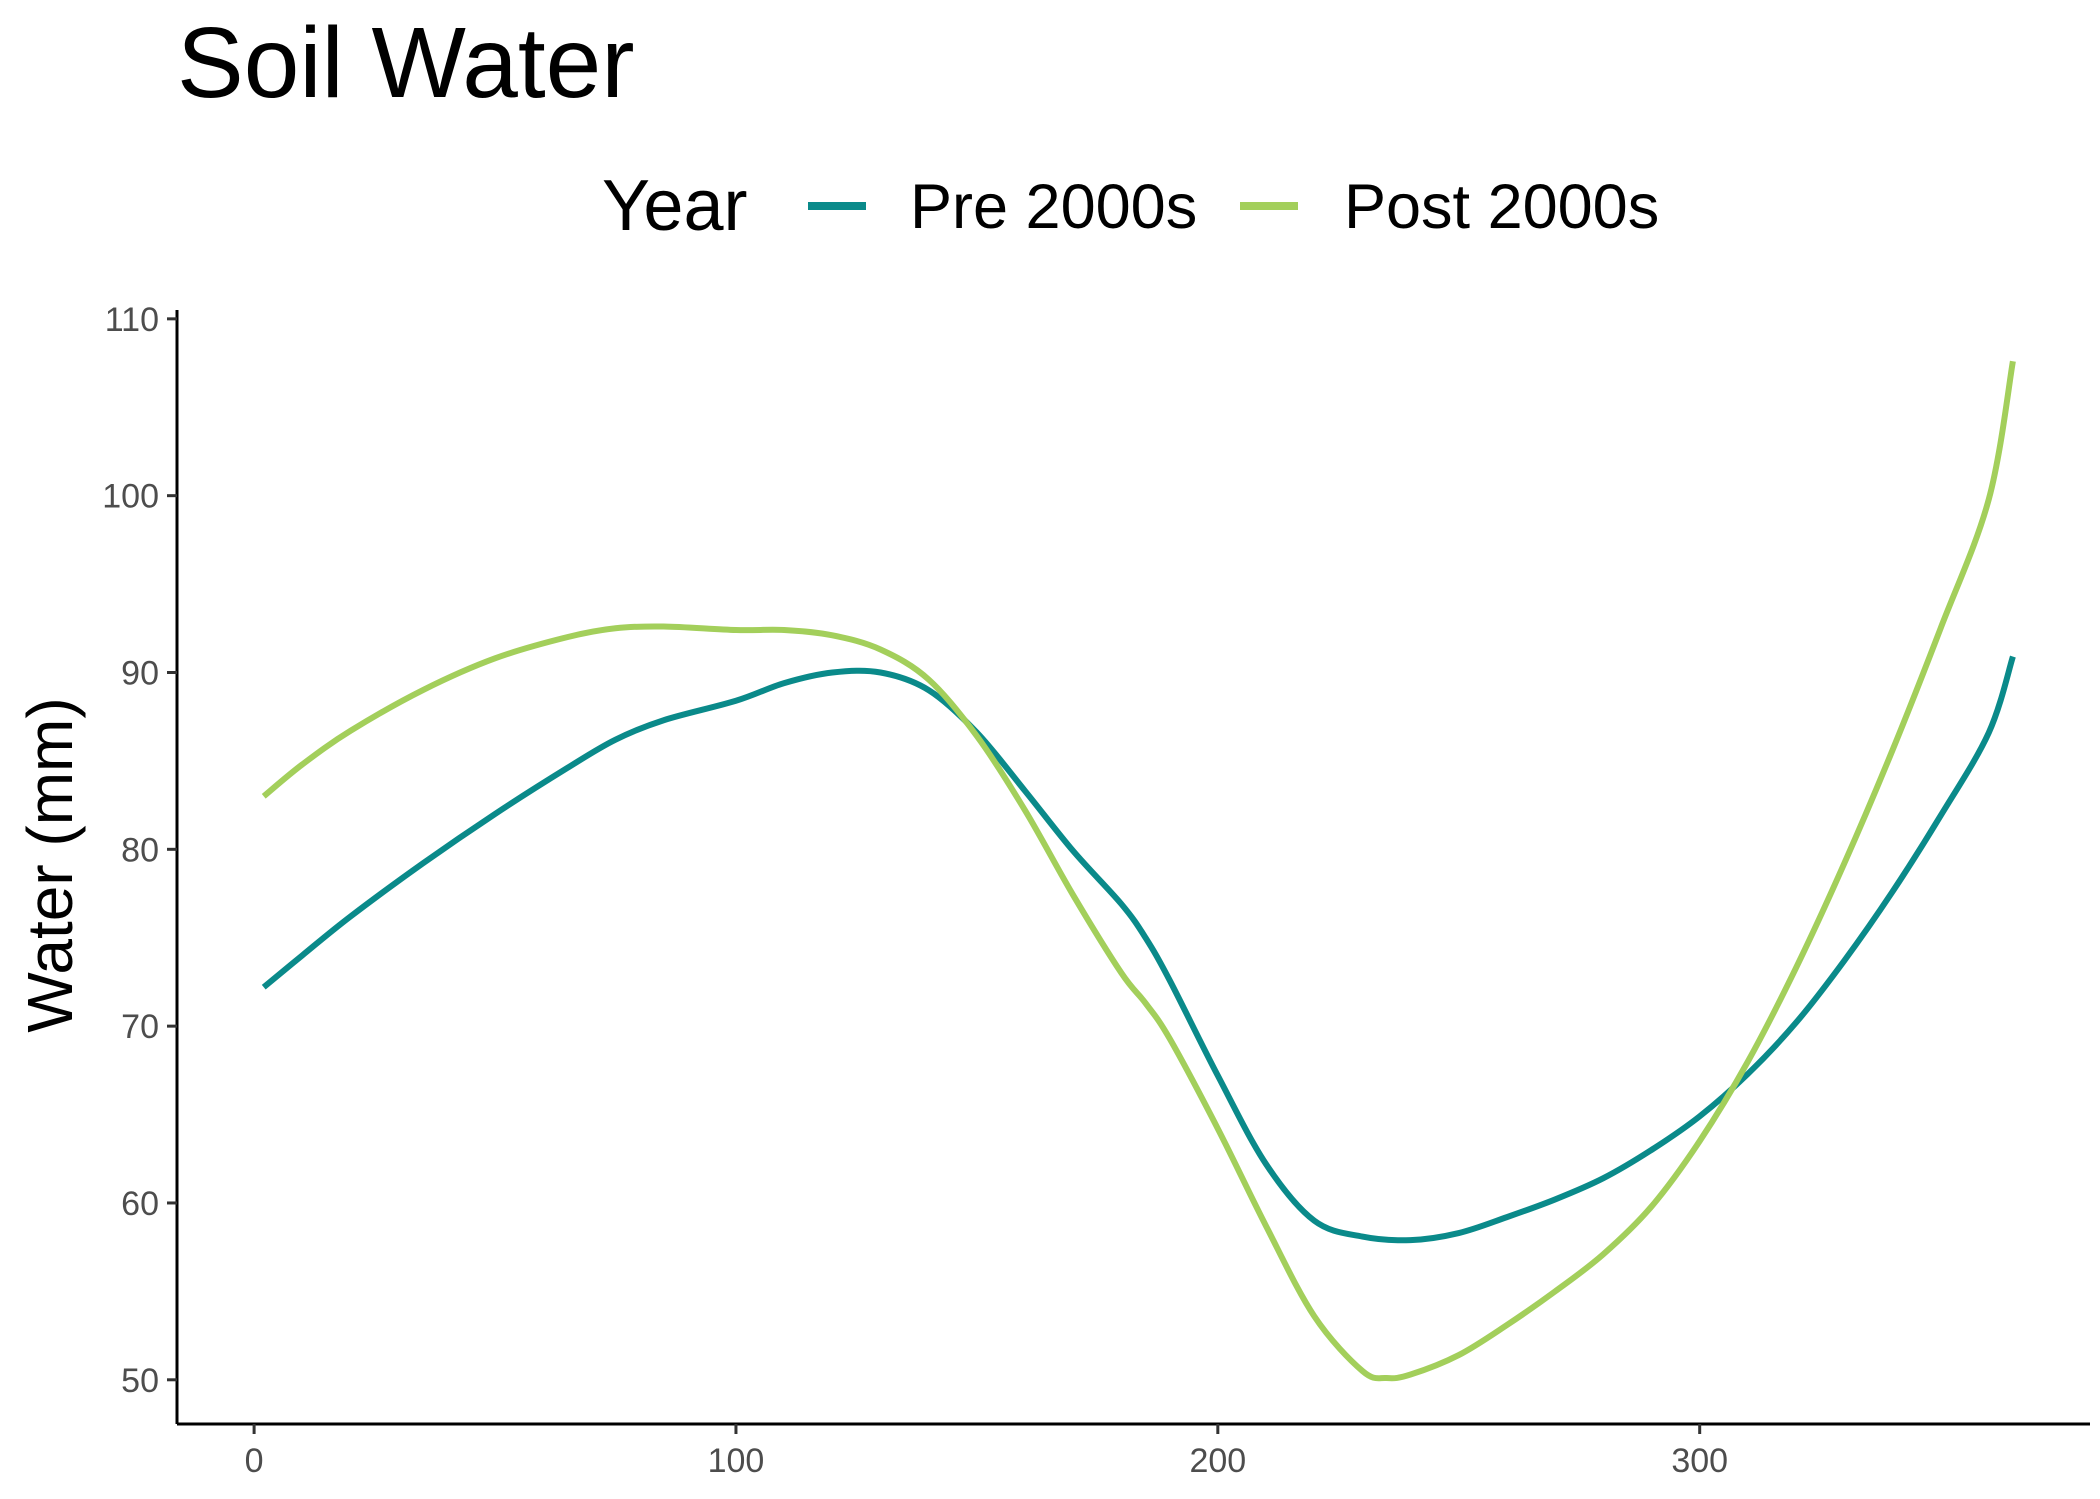 This screenshot has height=1499, width=2100. What do you see at coordinates (140, 673) in the screenshot?
I see `y-tick-label: 90` at bounding box center [140, 673].